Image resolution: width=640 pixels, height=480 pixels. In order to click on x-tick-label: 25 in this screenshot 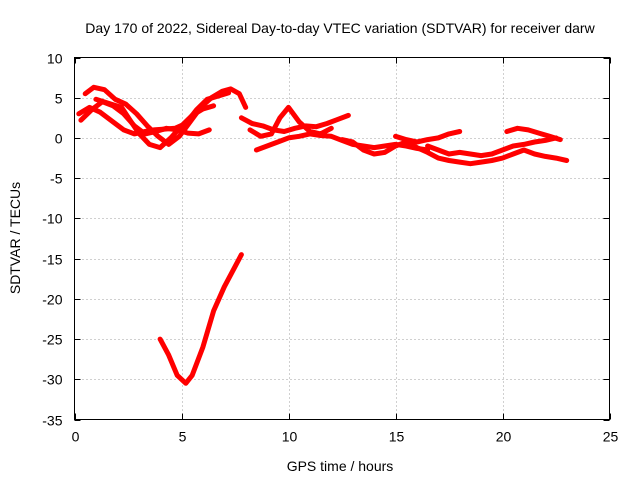, I will do `click(611, 437)`.